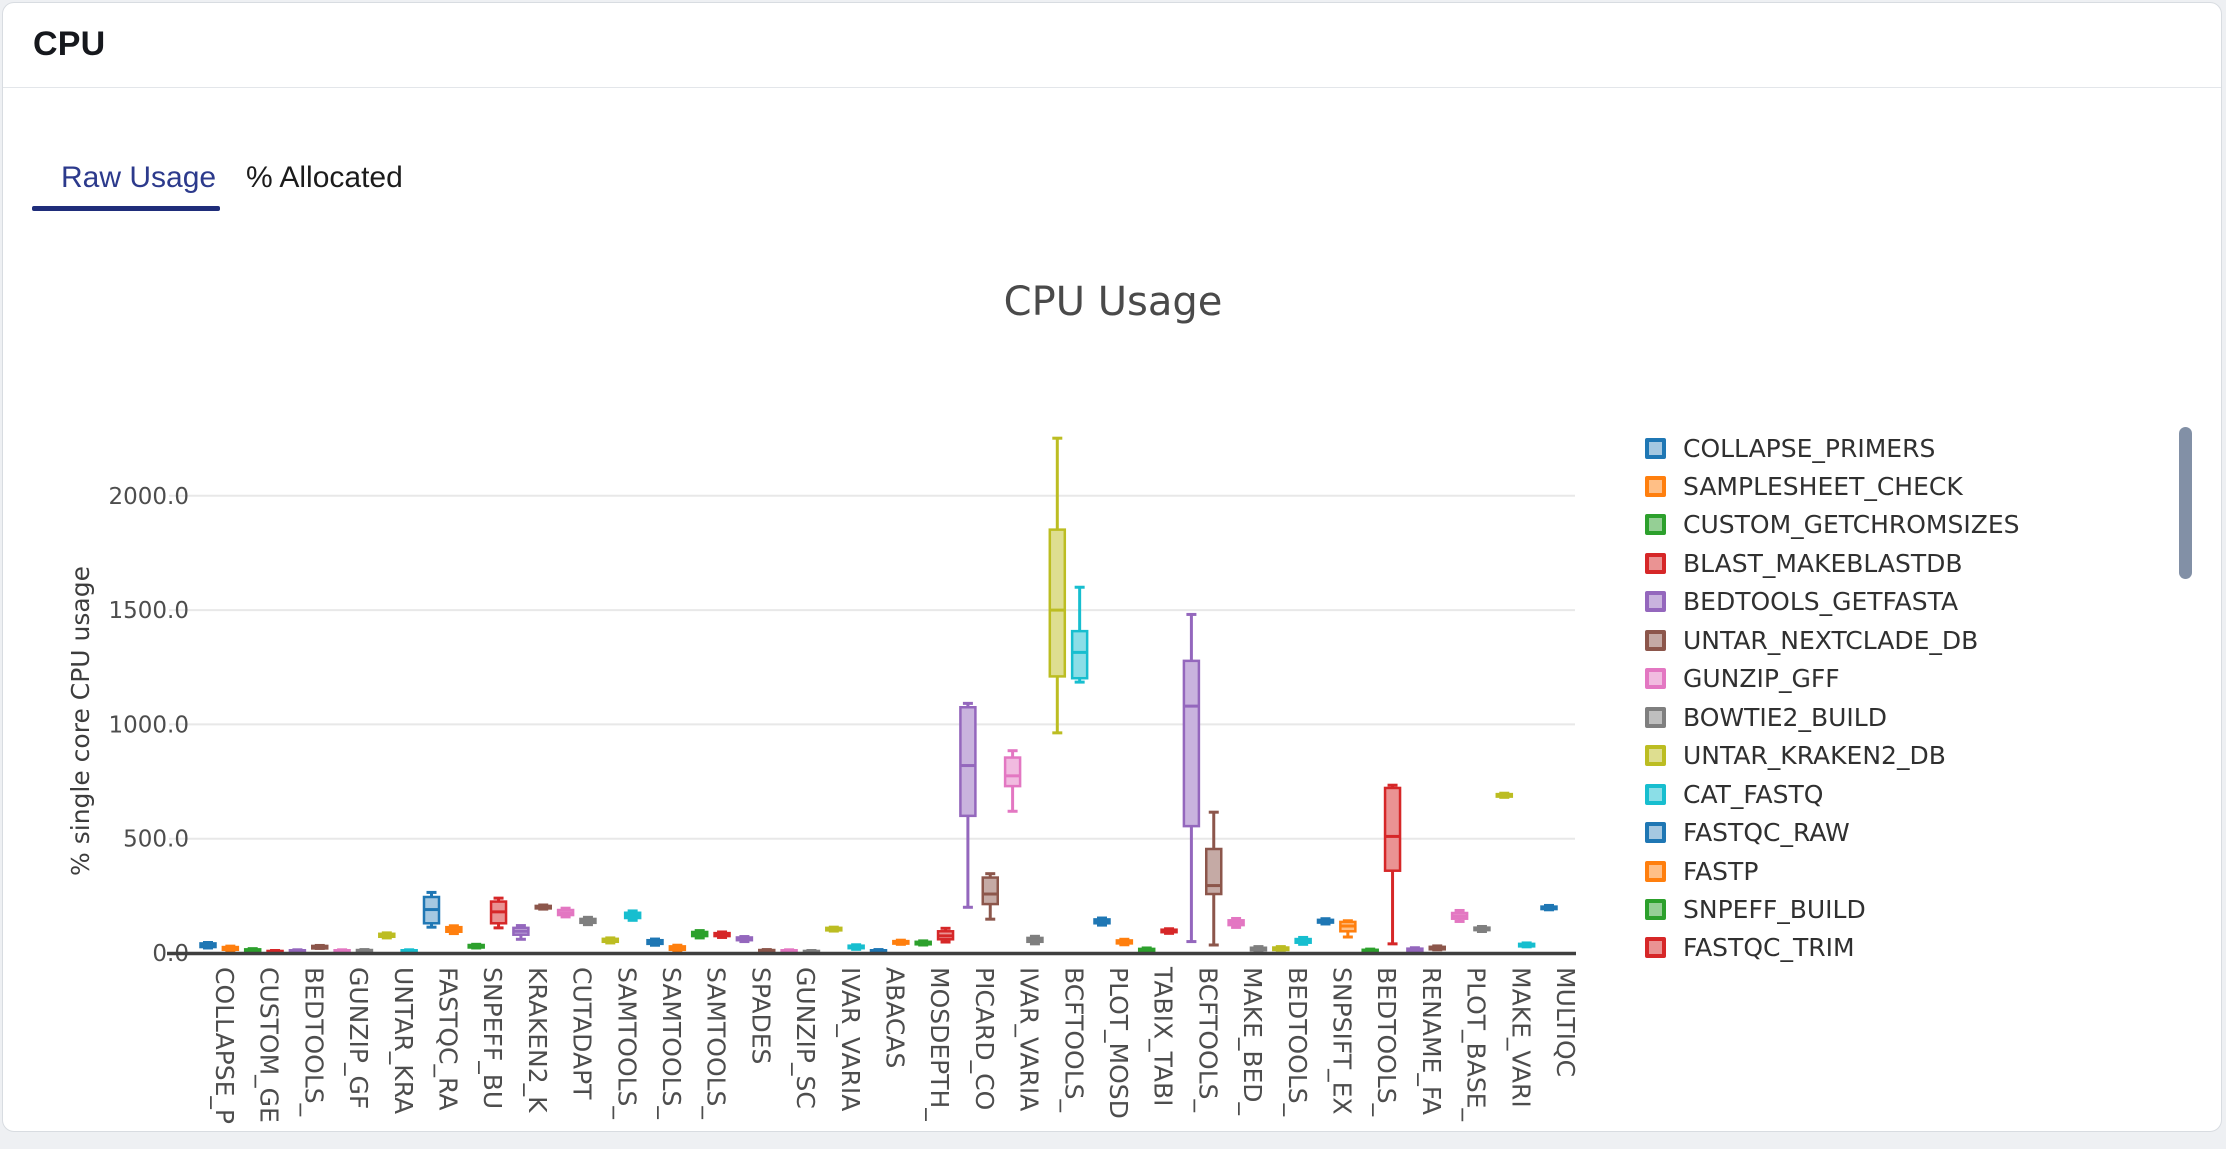  I want to click on x-tick-label: COLLAPSE_P, so click(224, 1045).